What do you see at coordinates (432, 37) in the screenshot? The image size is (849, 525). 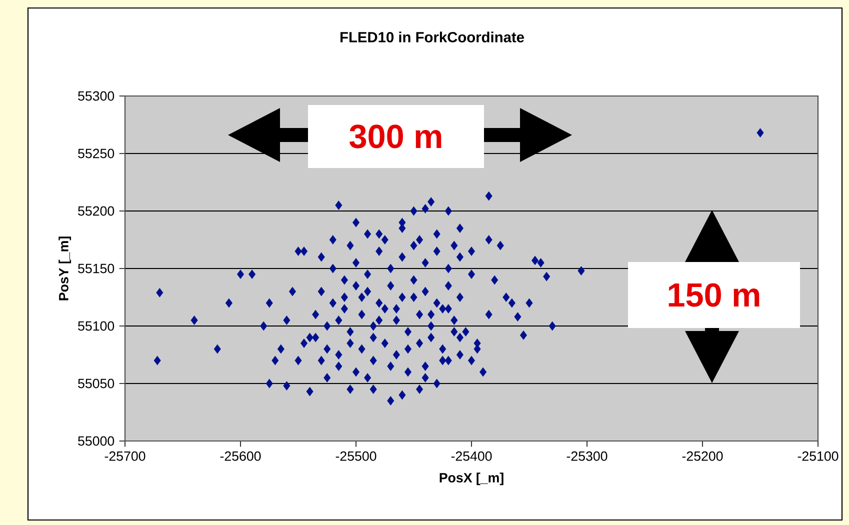 I see `chart-title: FLED10 in ForkCoordinate` at bounding box center [432, 37].